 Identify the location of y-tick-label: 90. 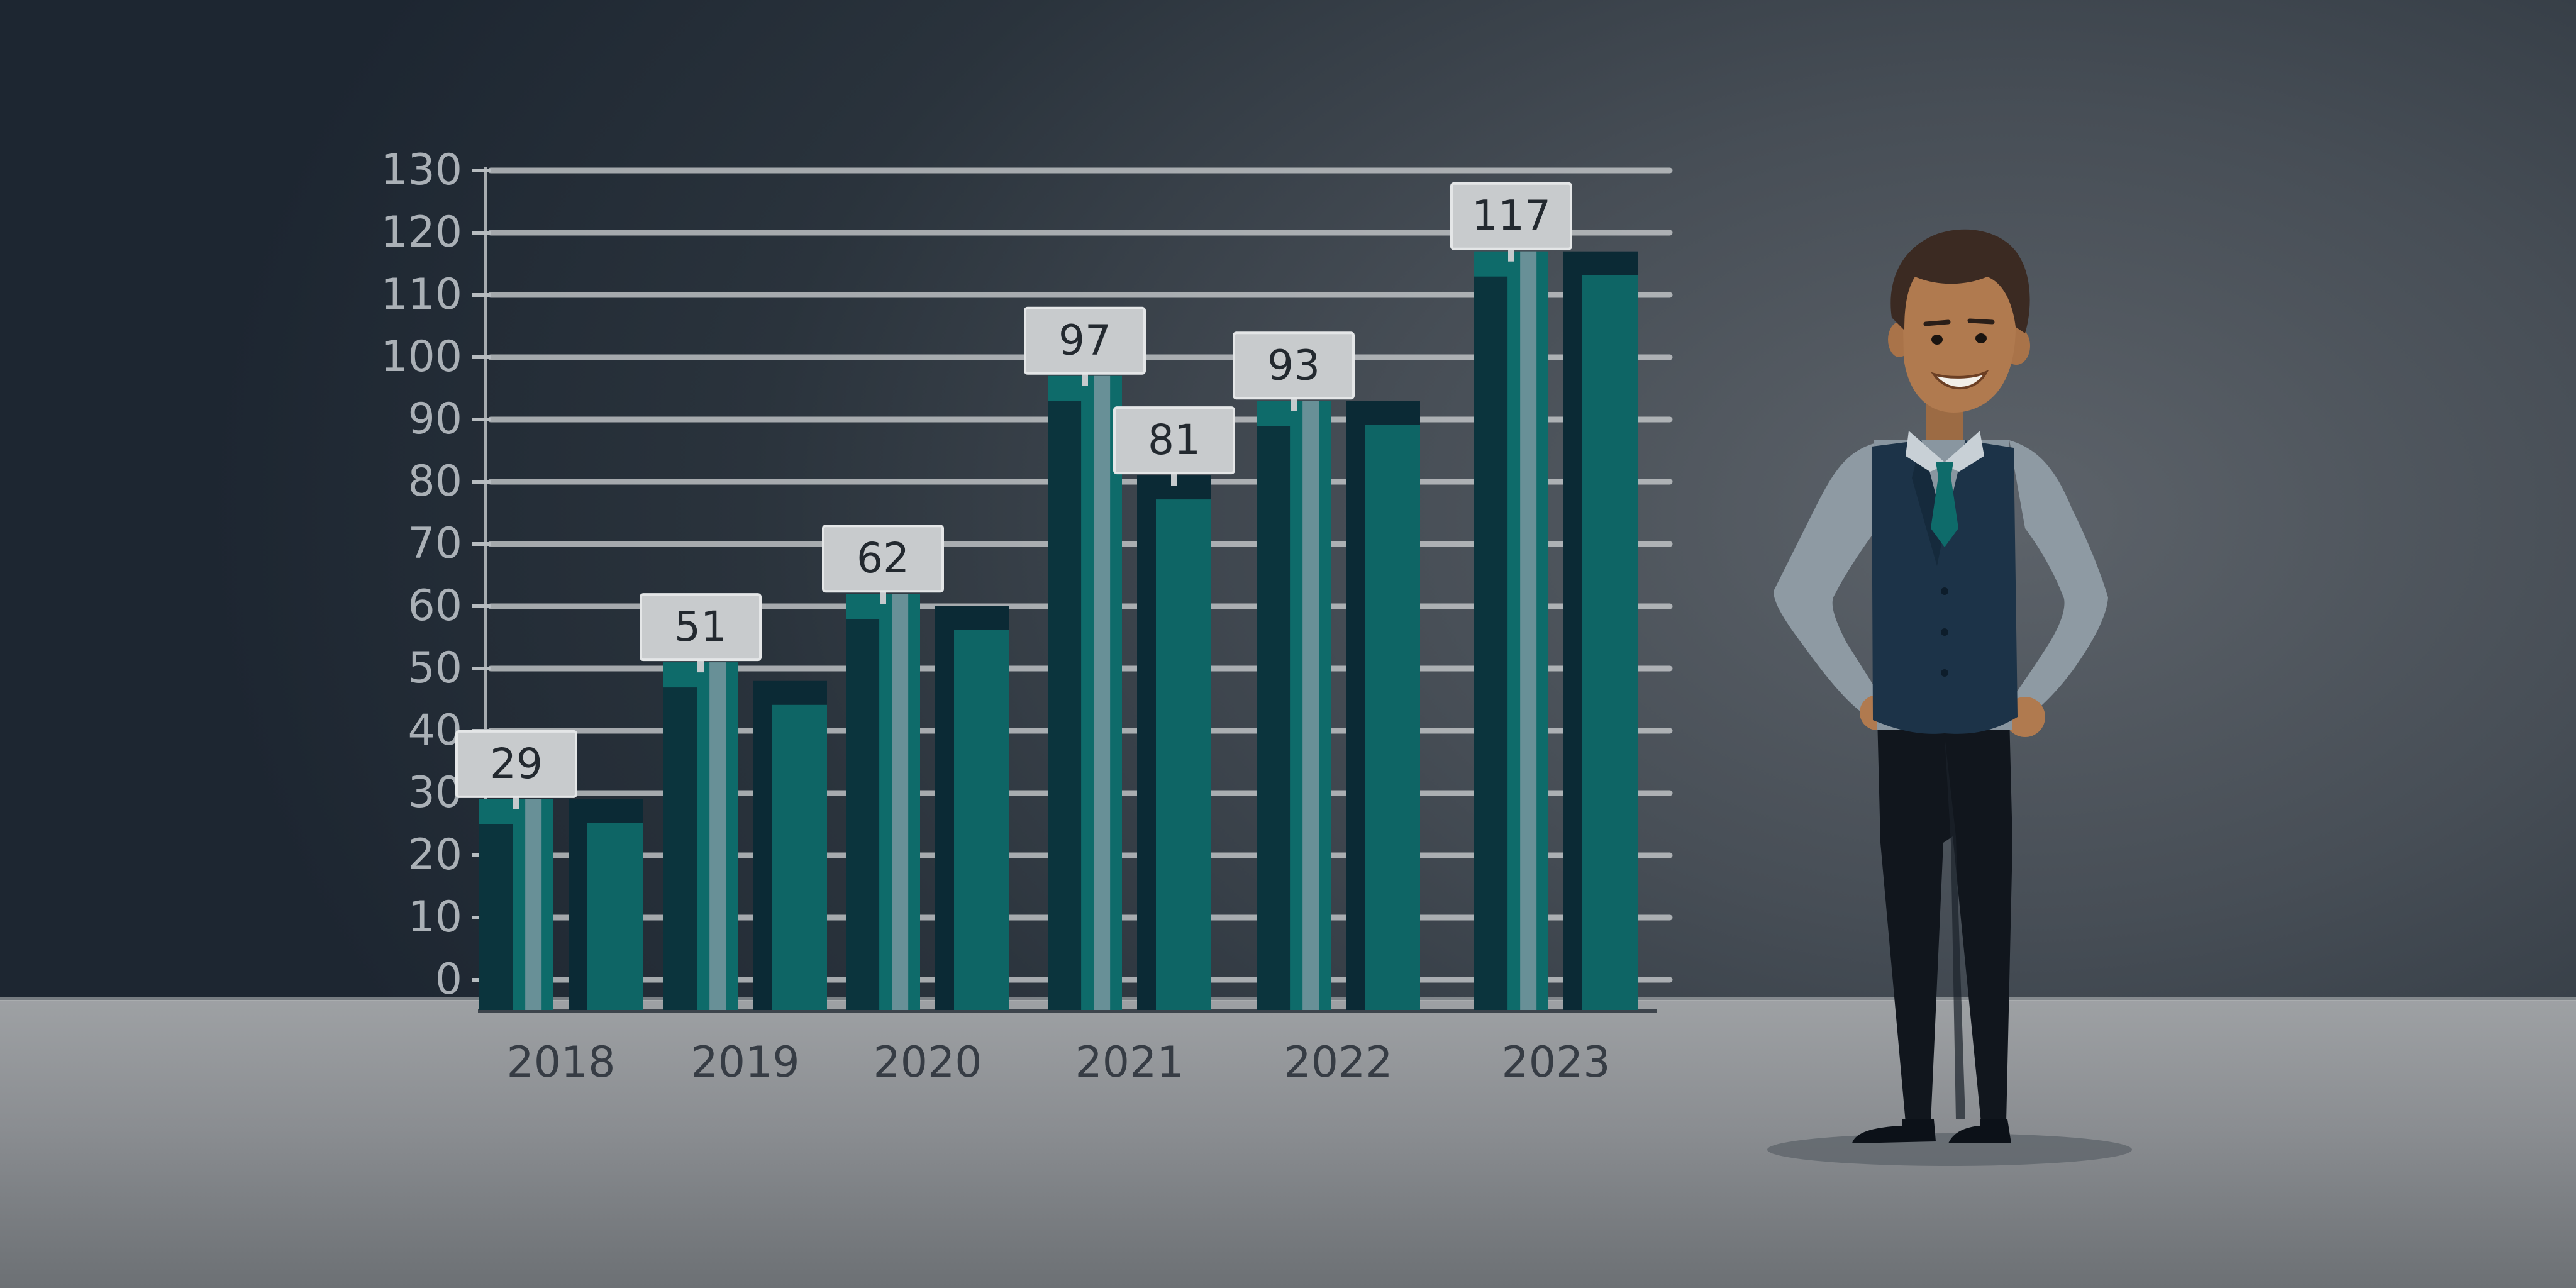
(435, 419).